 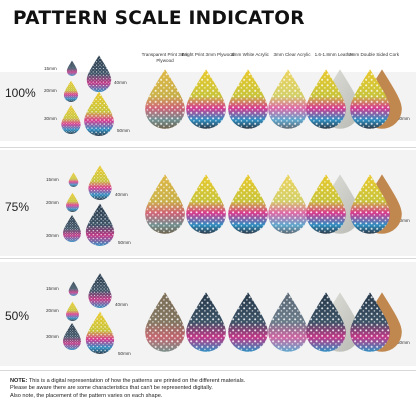 What do you see at coordinates (17, 207) in the screenshot?
I see `scale-label-75: 75%` at bounding box center [17, 207].